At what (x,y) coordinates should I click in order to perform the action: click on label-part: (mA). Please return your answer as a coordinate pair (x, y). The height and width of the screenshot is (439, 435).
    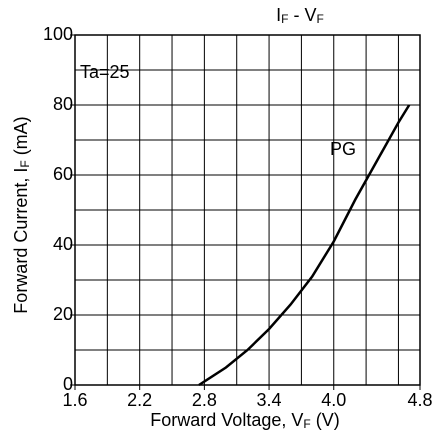
    Looking at the image, I should click on (21, 138).